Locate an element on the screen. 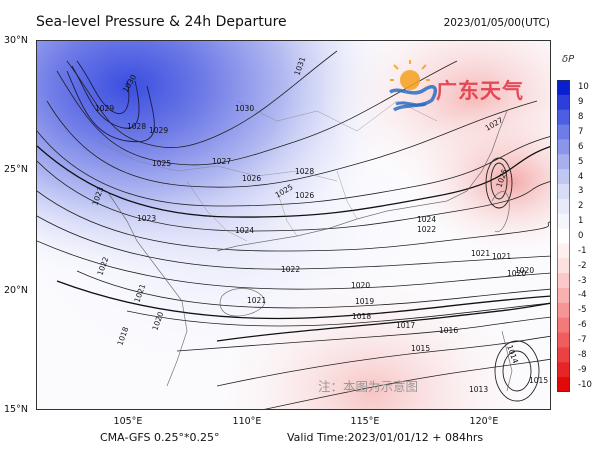 This screenshot has width=600, height=450. logo-text: 广东天气 is located at coordinates (480, 91).